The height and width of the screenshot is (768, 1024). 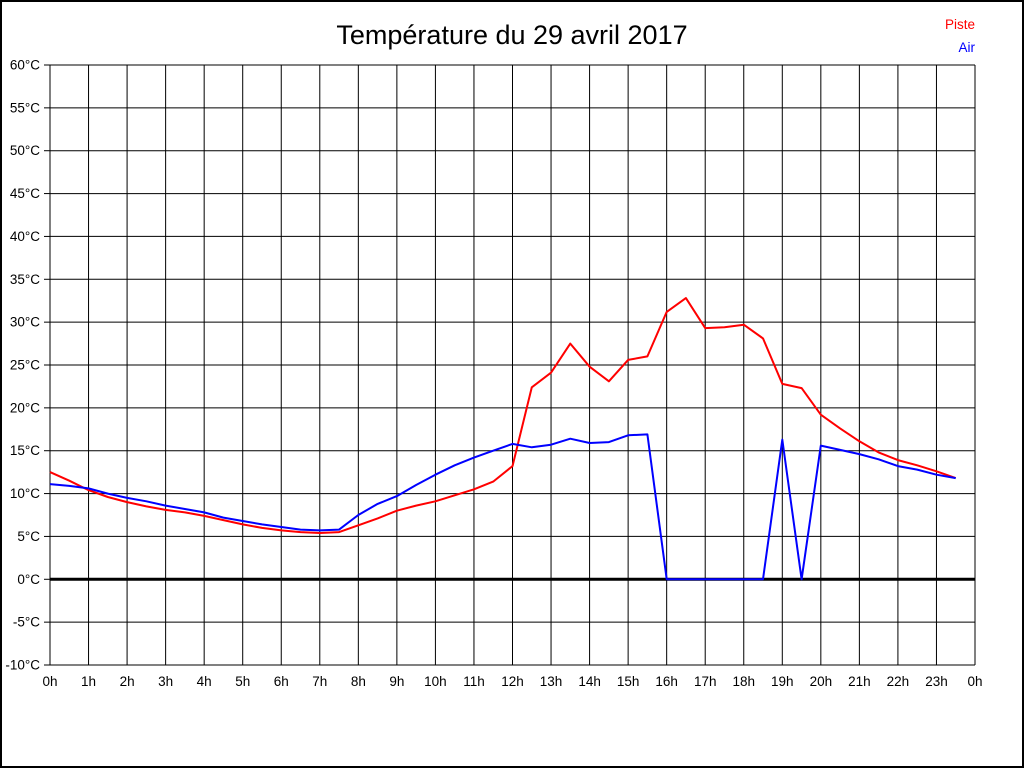 I want to click on x-tick-label: 1h, so click(x=88, y=681).